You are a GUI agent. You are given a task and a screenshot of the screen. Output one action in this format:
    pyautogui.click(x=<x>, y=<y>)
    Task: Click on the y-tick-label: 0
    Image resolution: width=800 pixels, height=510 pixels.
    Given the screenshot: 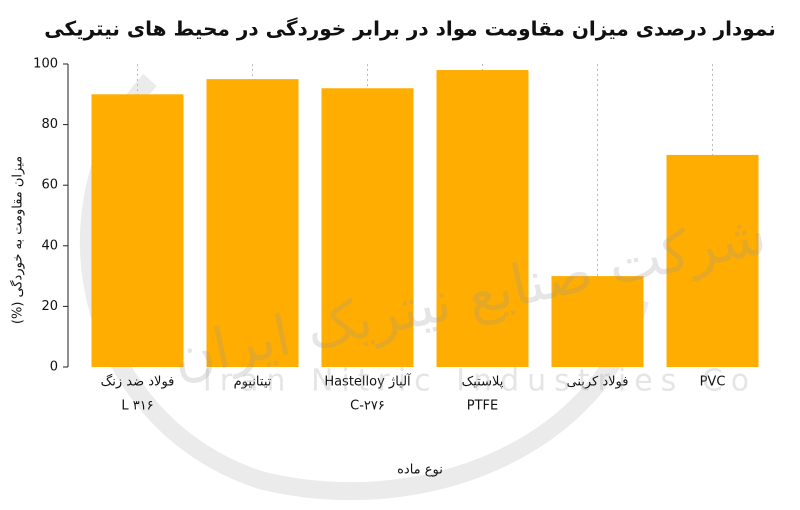 What is the action you would take?
    pyautogui.click(x=54, y=367)
    